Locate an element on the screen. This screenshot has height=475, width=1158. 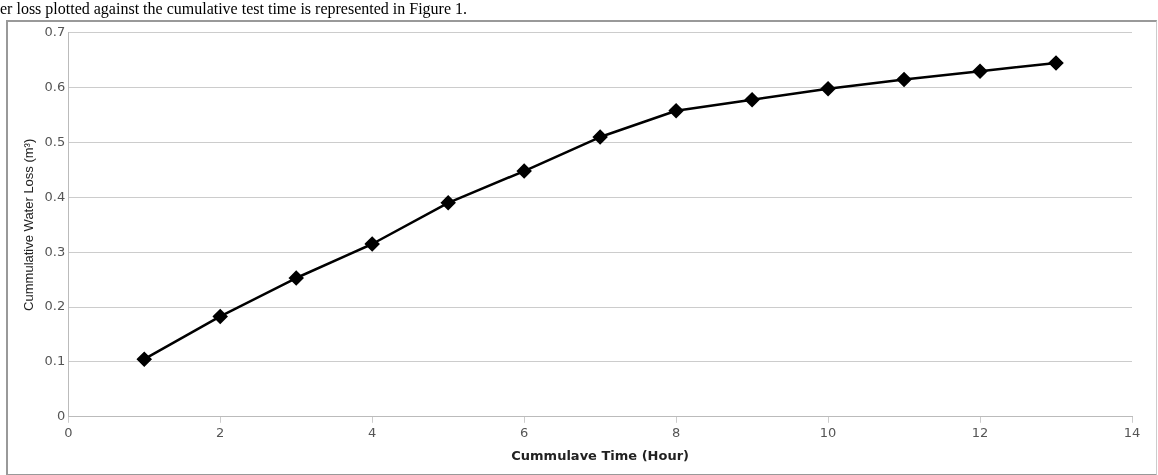
x-tick-label: 8 is located at coordinates (676, 432).